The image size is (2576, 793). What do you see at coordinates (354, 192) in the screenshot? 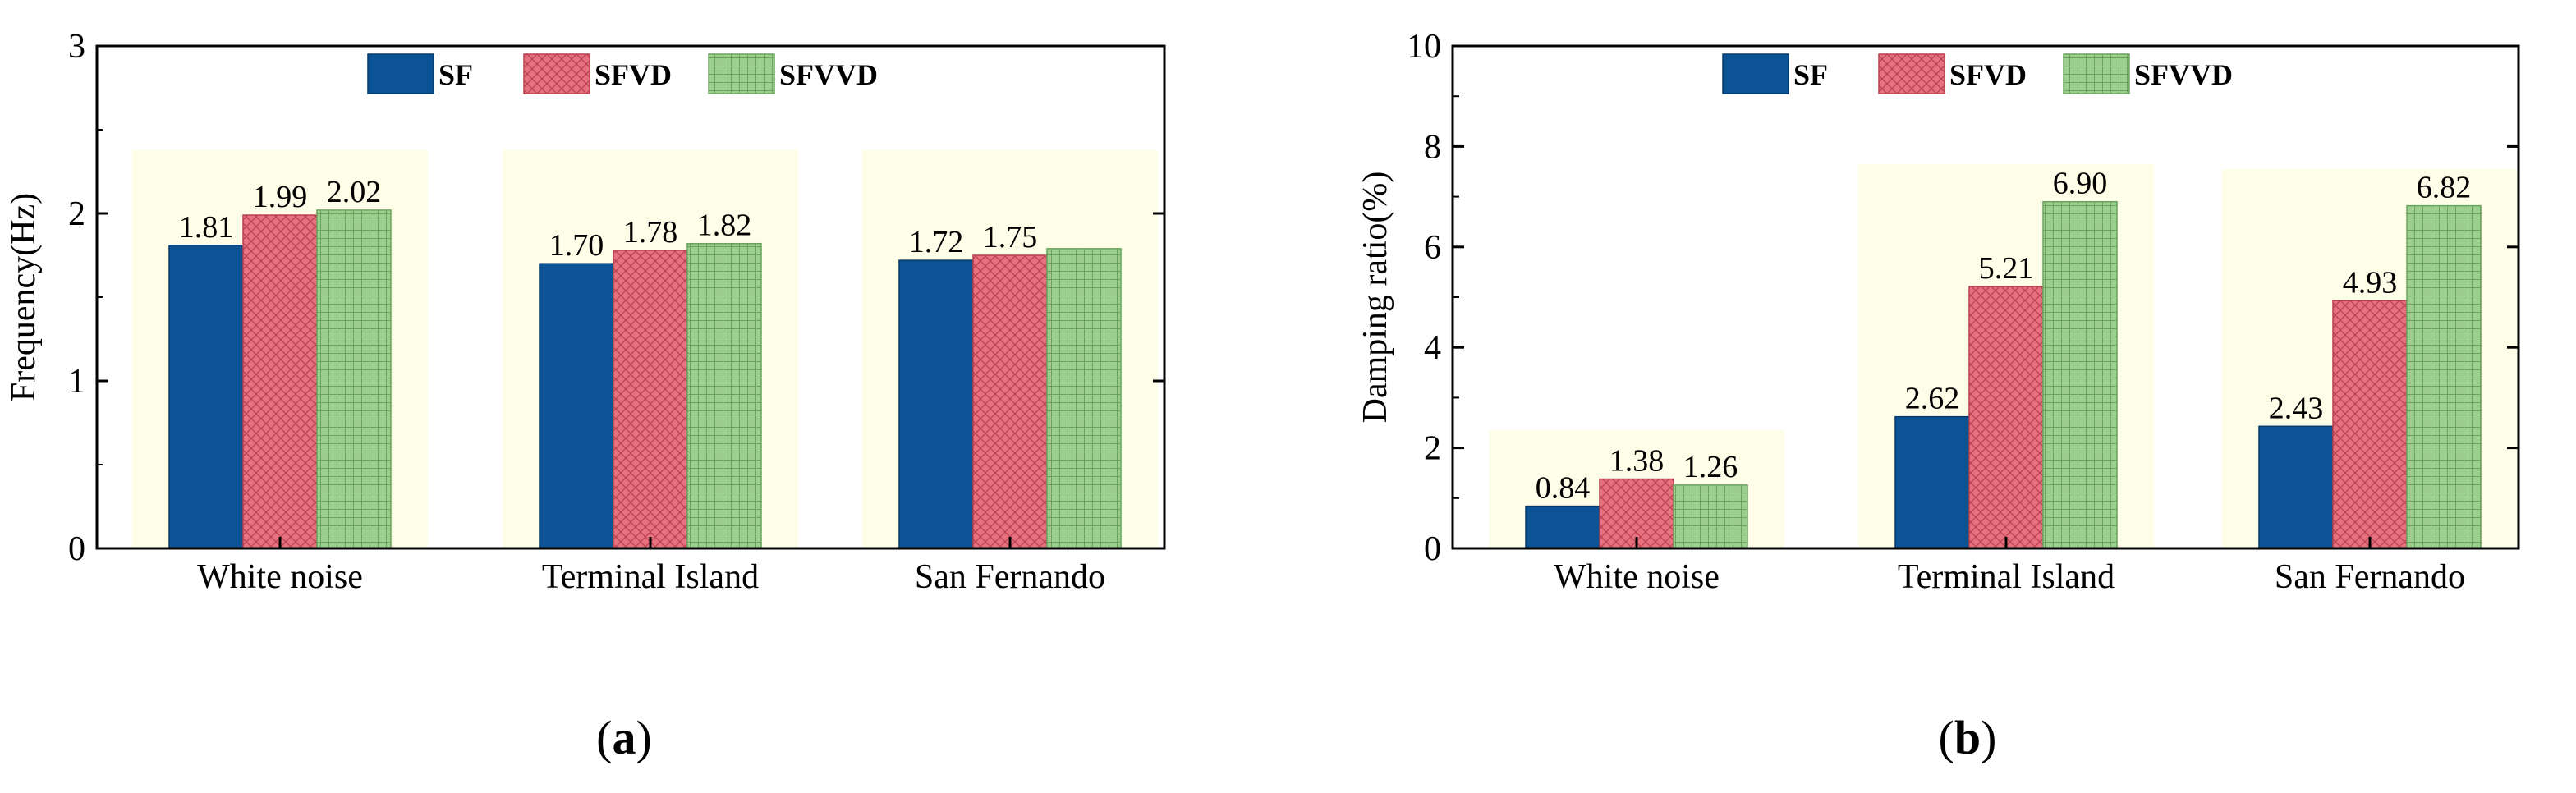
I see `bar-value-label: 2.02` at bounding box center [354, 192].